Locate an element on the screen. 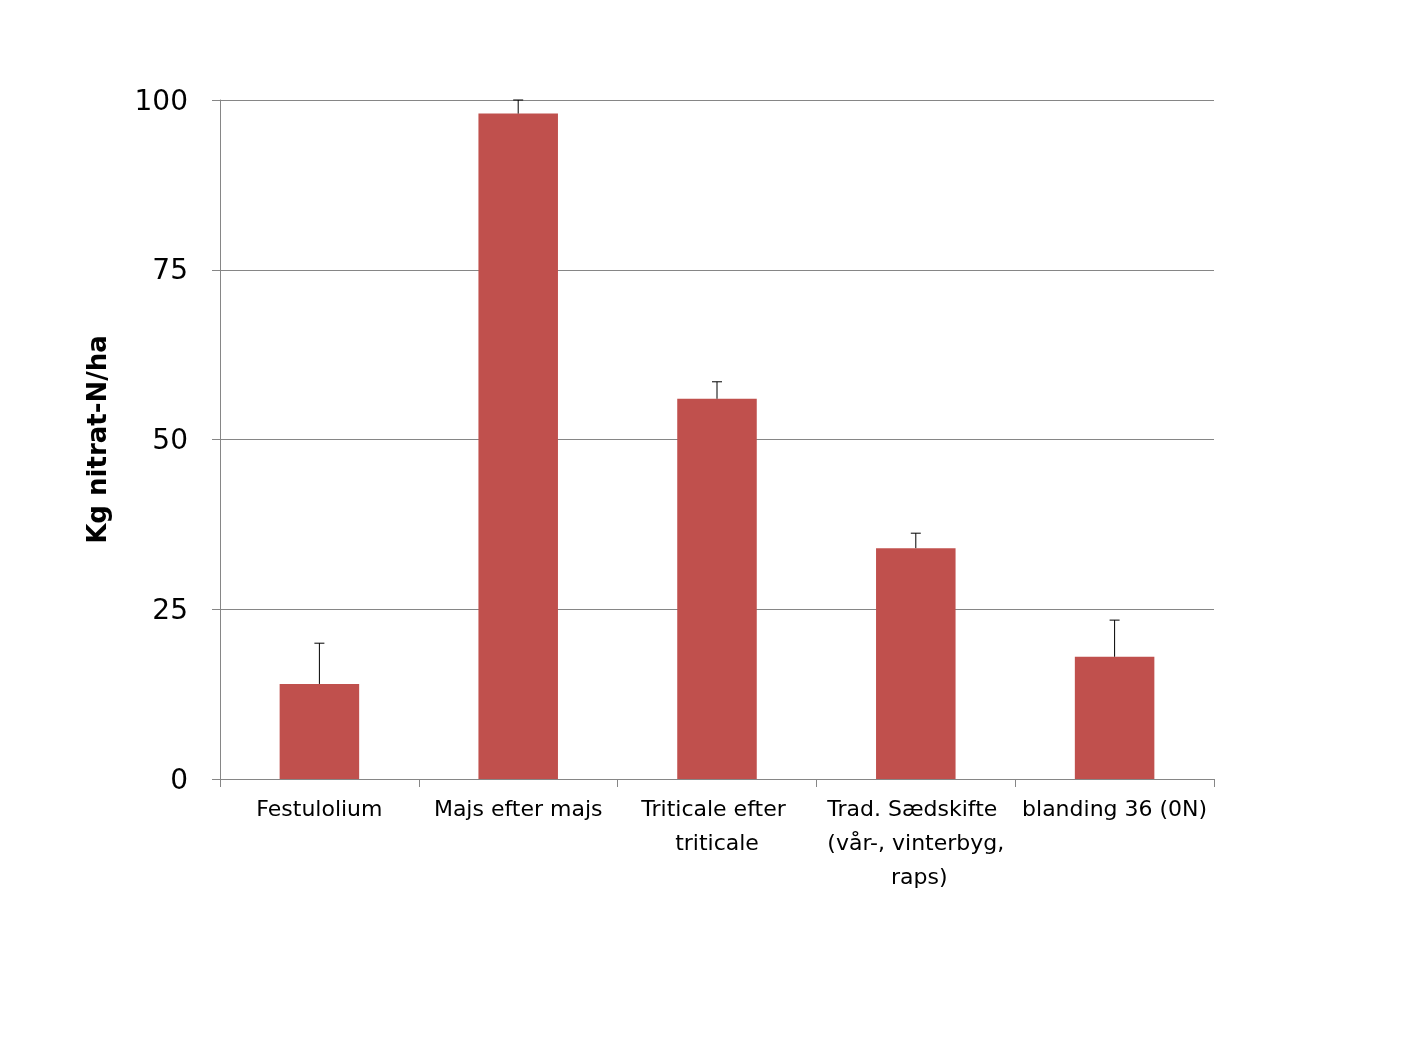 This screenshot has width=1409, height=1039. x-tick-label: Majs efter majs is located at coordinates (518, 808).